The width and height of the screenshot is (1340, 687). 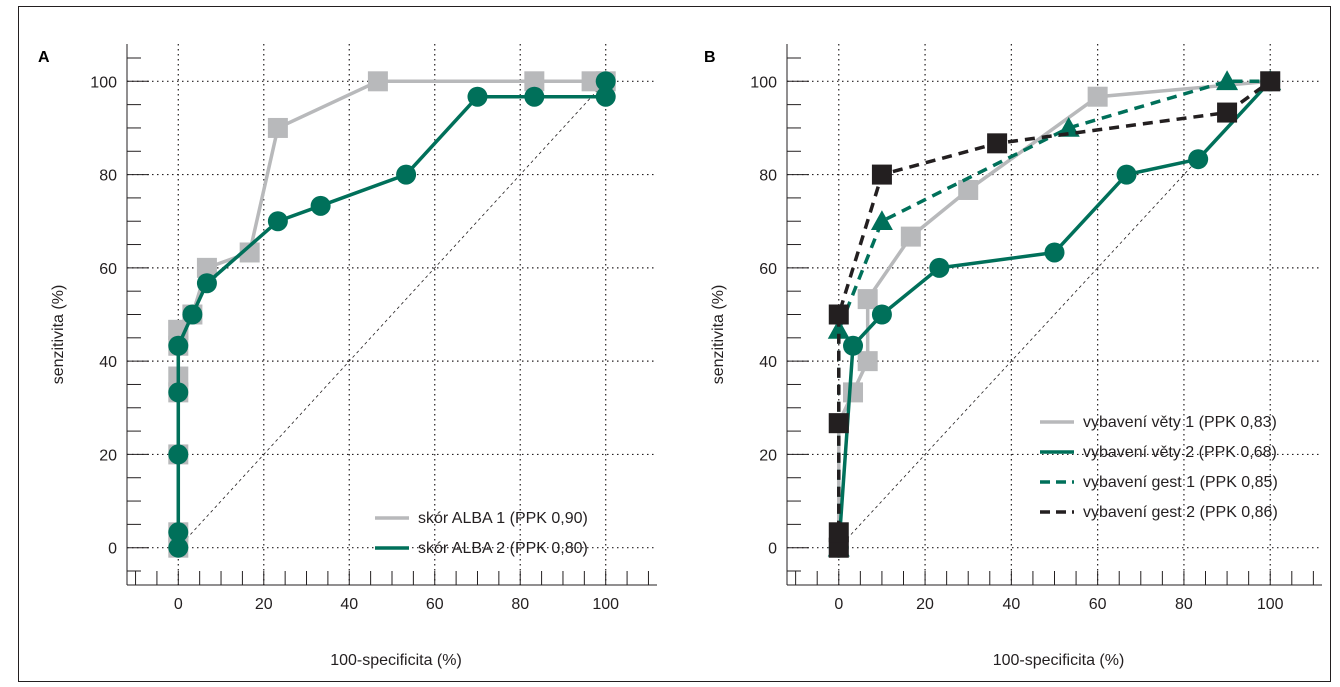 I want to click on legend-label: vybavení věty 2 (PPK 0,68), so click(x=1180, y=452).